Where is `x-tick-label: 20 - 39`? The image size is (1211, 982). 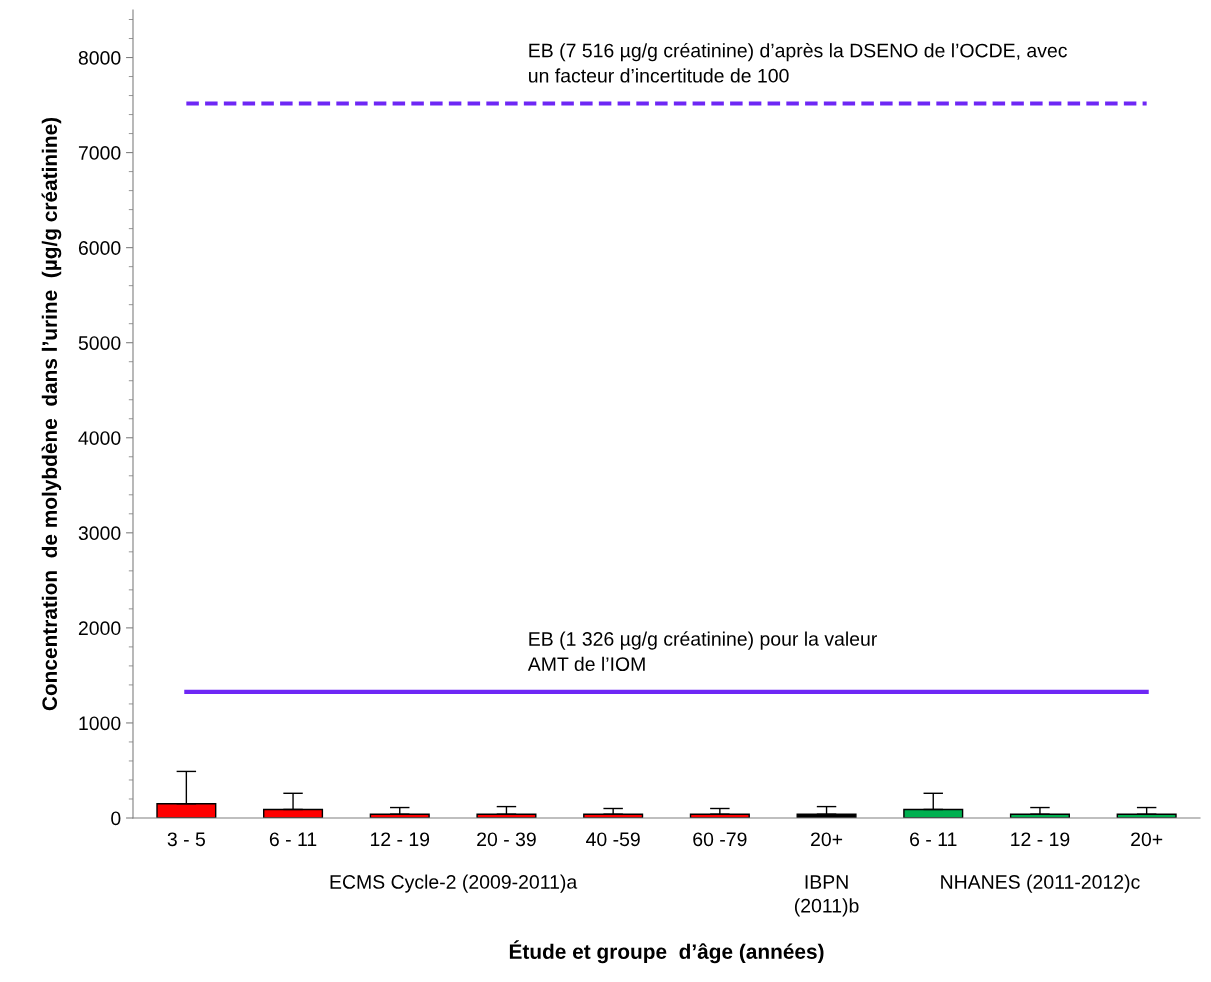
x-tick-label: 20 - 39 is located at coordinates (506, 839).